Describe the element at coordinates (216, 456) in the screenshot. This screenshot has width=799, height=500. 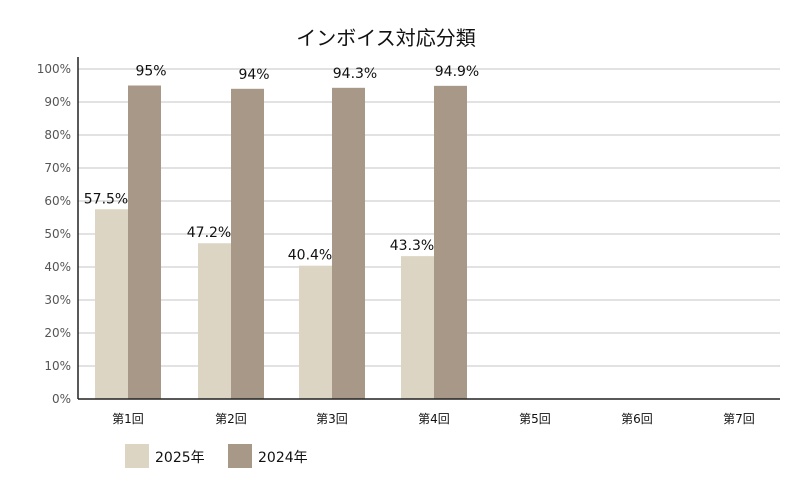
I see `legend: 2025年 2024年` at that location.